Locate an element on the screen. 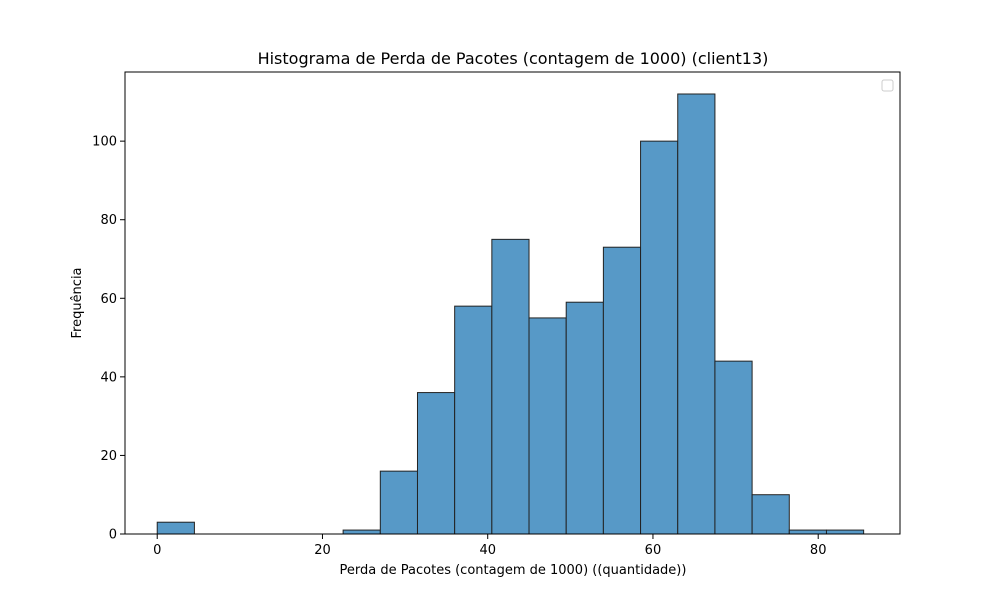 Image resolution: width=1000 pixels, height=600 pixels. legend-box is located at coordinates (887, 85).